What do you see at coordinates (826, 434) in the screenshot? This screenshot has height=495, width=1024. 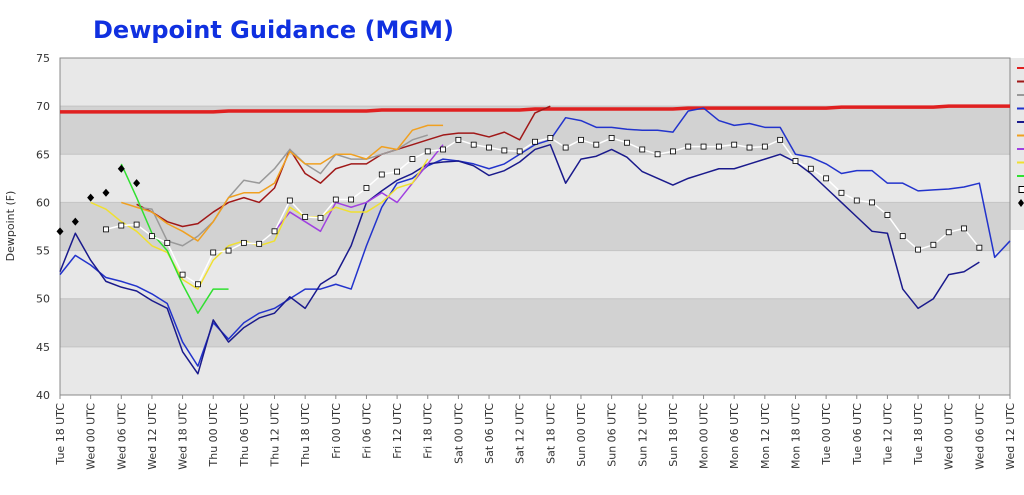 I see `x-tick-label: Tue 00 UTC` at bounding box center [826, 434].